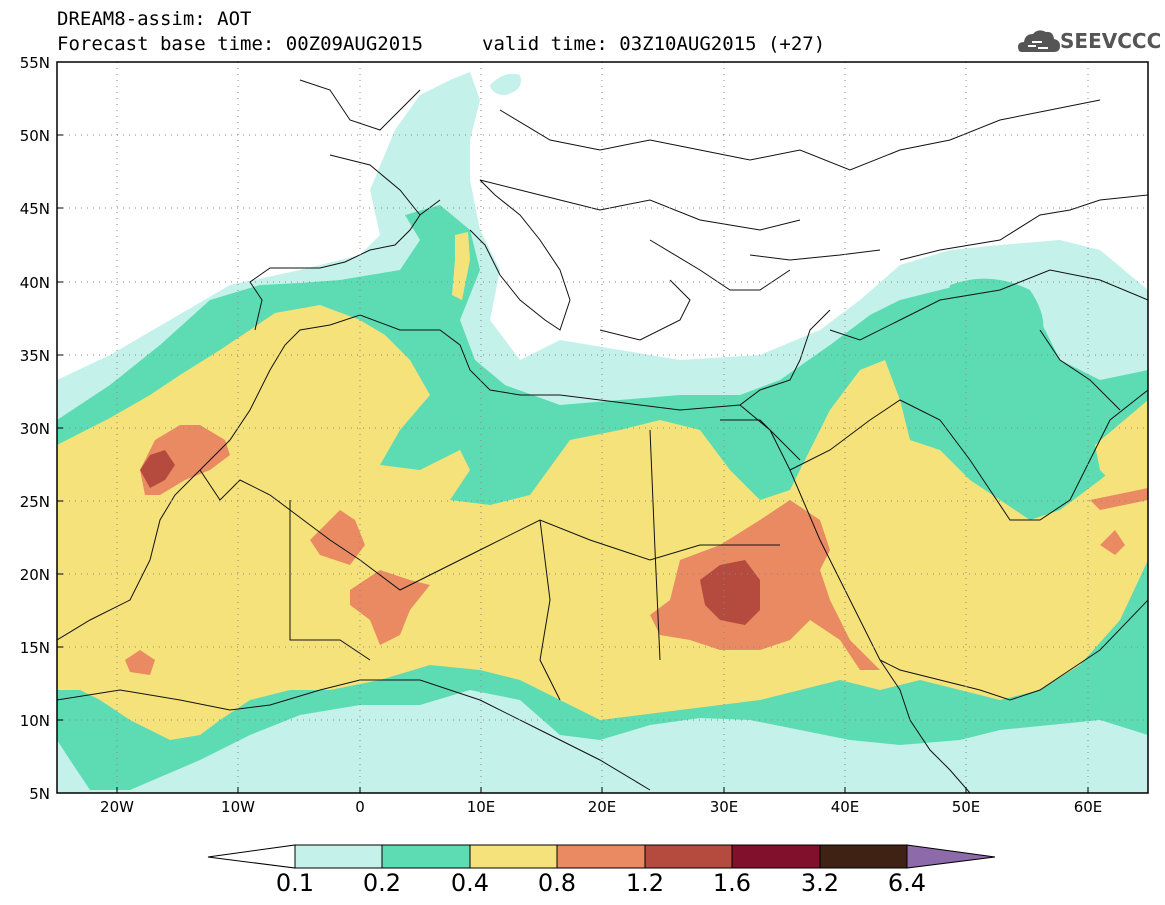 The width and height of the screenshot is (1165, 905). What do you see at coordinates (732, 883) in the screenshot?
I see `colorbar-label-1.6: 1.6` at bounding box center [732, 883].